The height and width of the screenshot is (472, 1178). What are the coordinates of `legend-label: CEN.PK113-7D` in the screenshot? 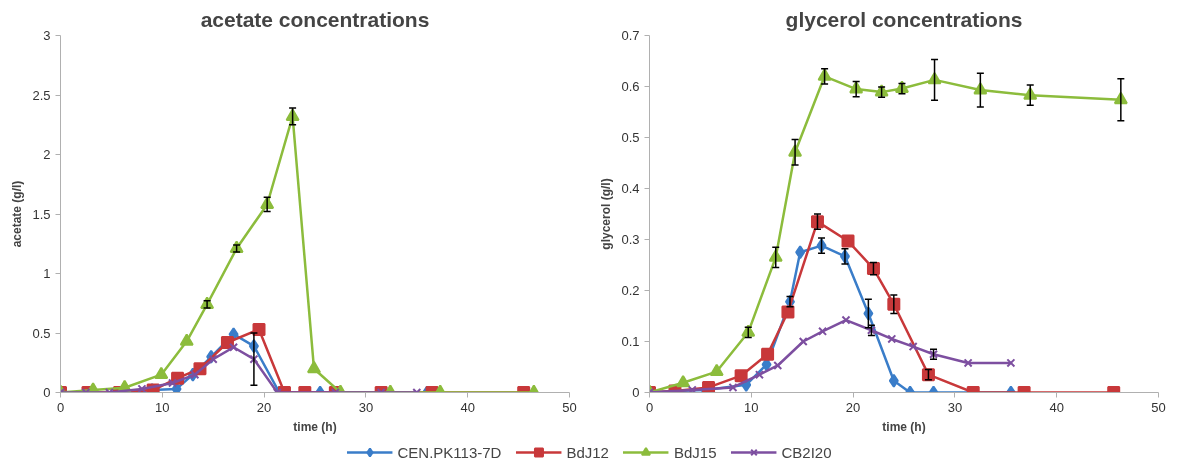 It's located at (449, 452).